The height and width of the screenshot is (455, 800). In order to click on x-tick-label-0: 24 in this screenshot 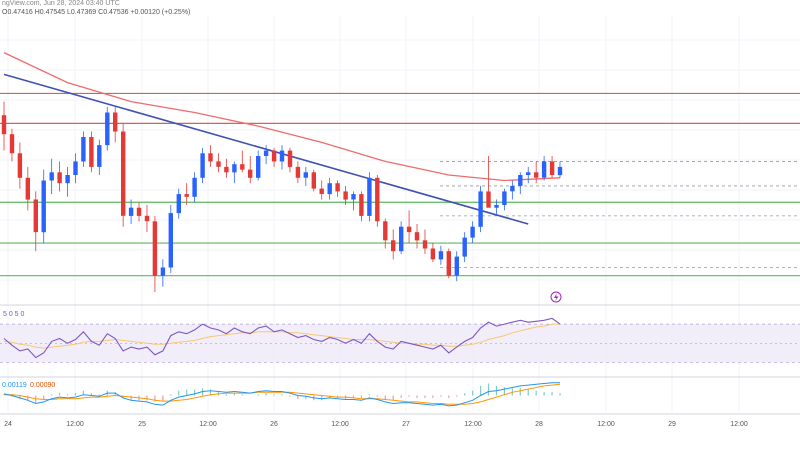, I will do `click(8, 424)`.